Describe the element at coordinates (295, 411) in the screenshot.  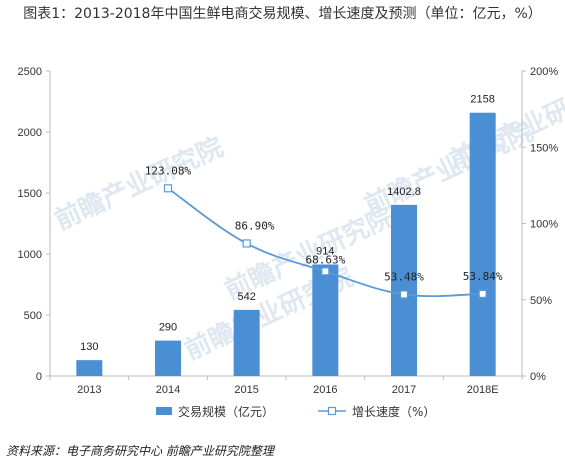
I see `legend: 交易规模（亿元） 增长速度（%）` at that location.